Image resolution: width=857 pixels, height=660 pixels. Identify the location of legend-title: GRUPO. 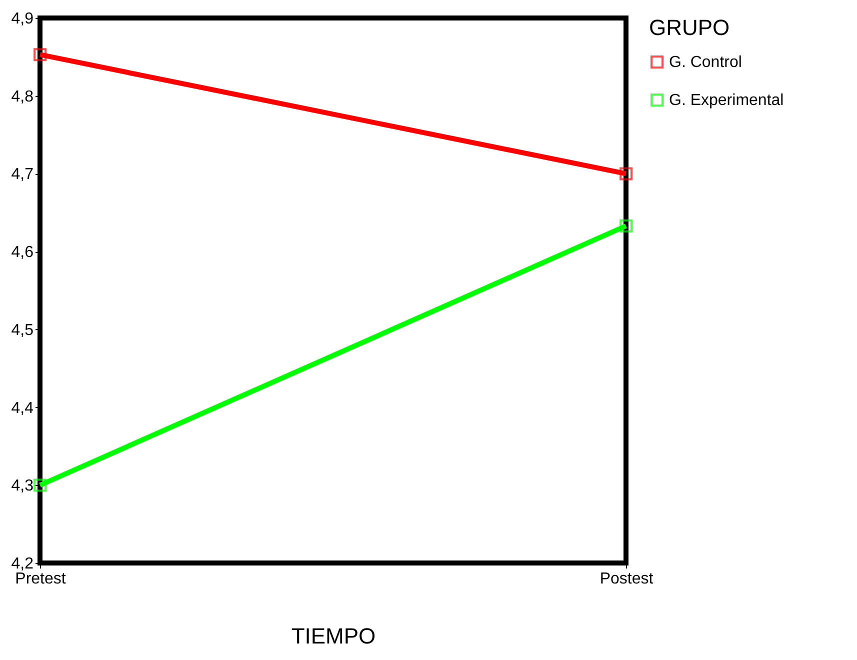
(689, 27).